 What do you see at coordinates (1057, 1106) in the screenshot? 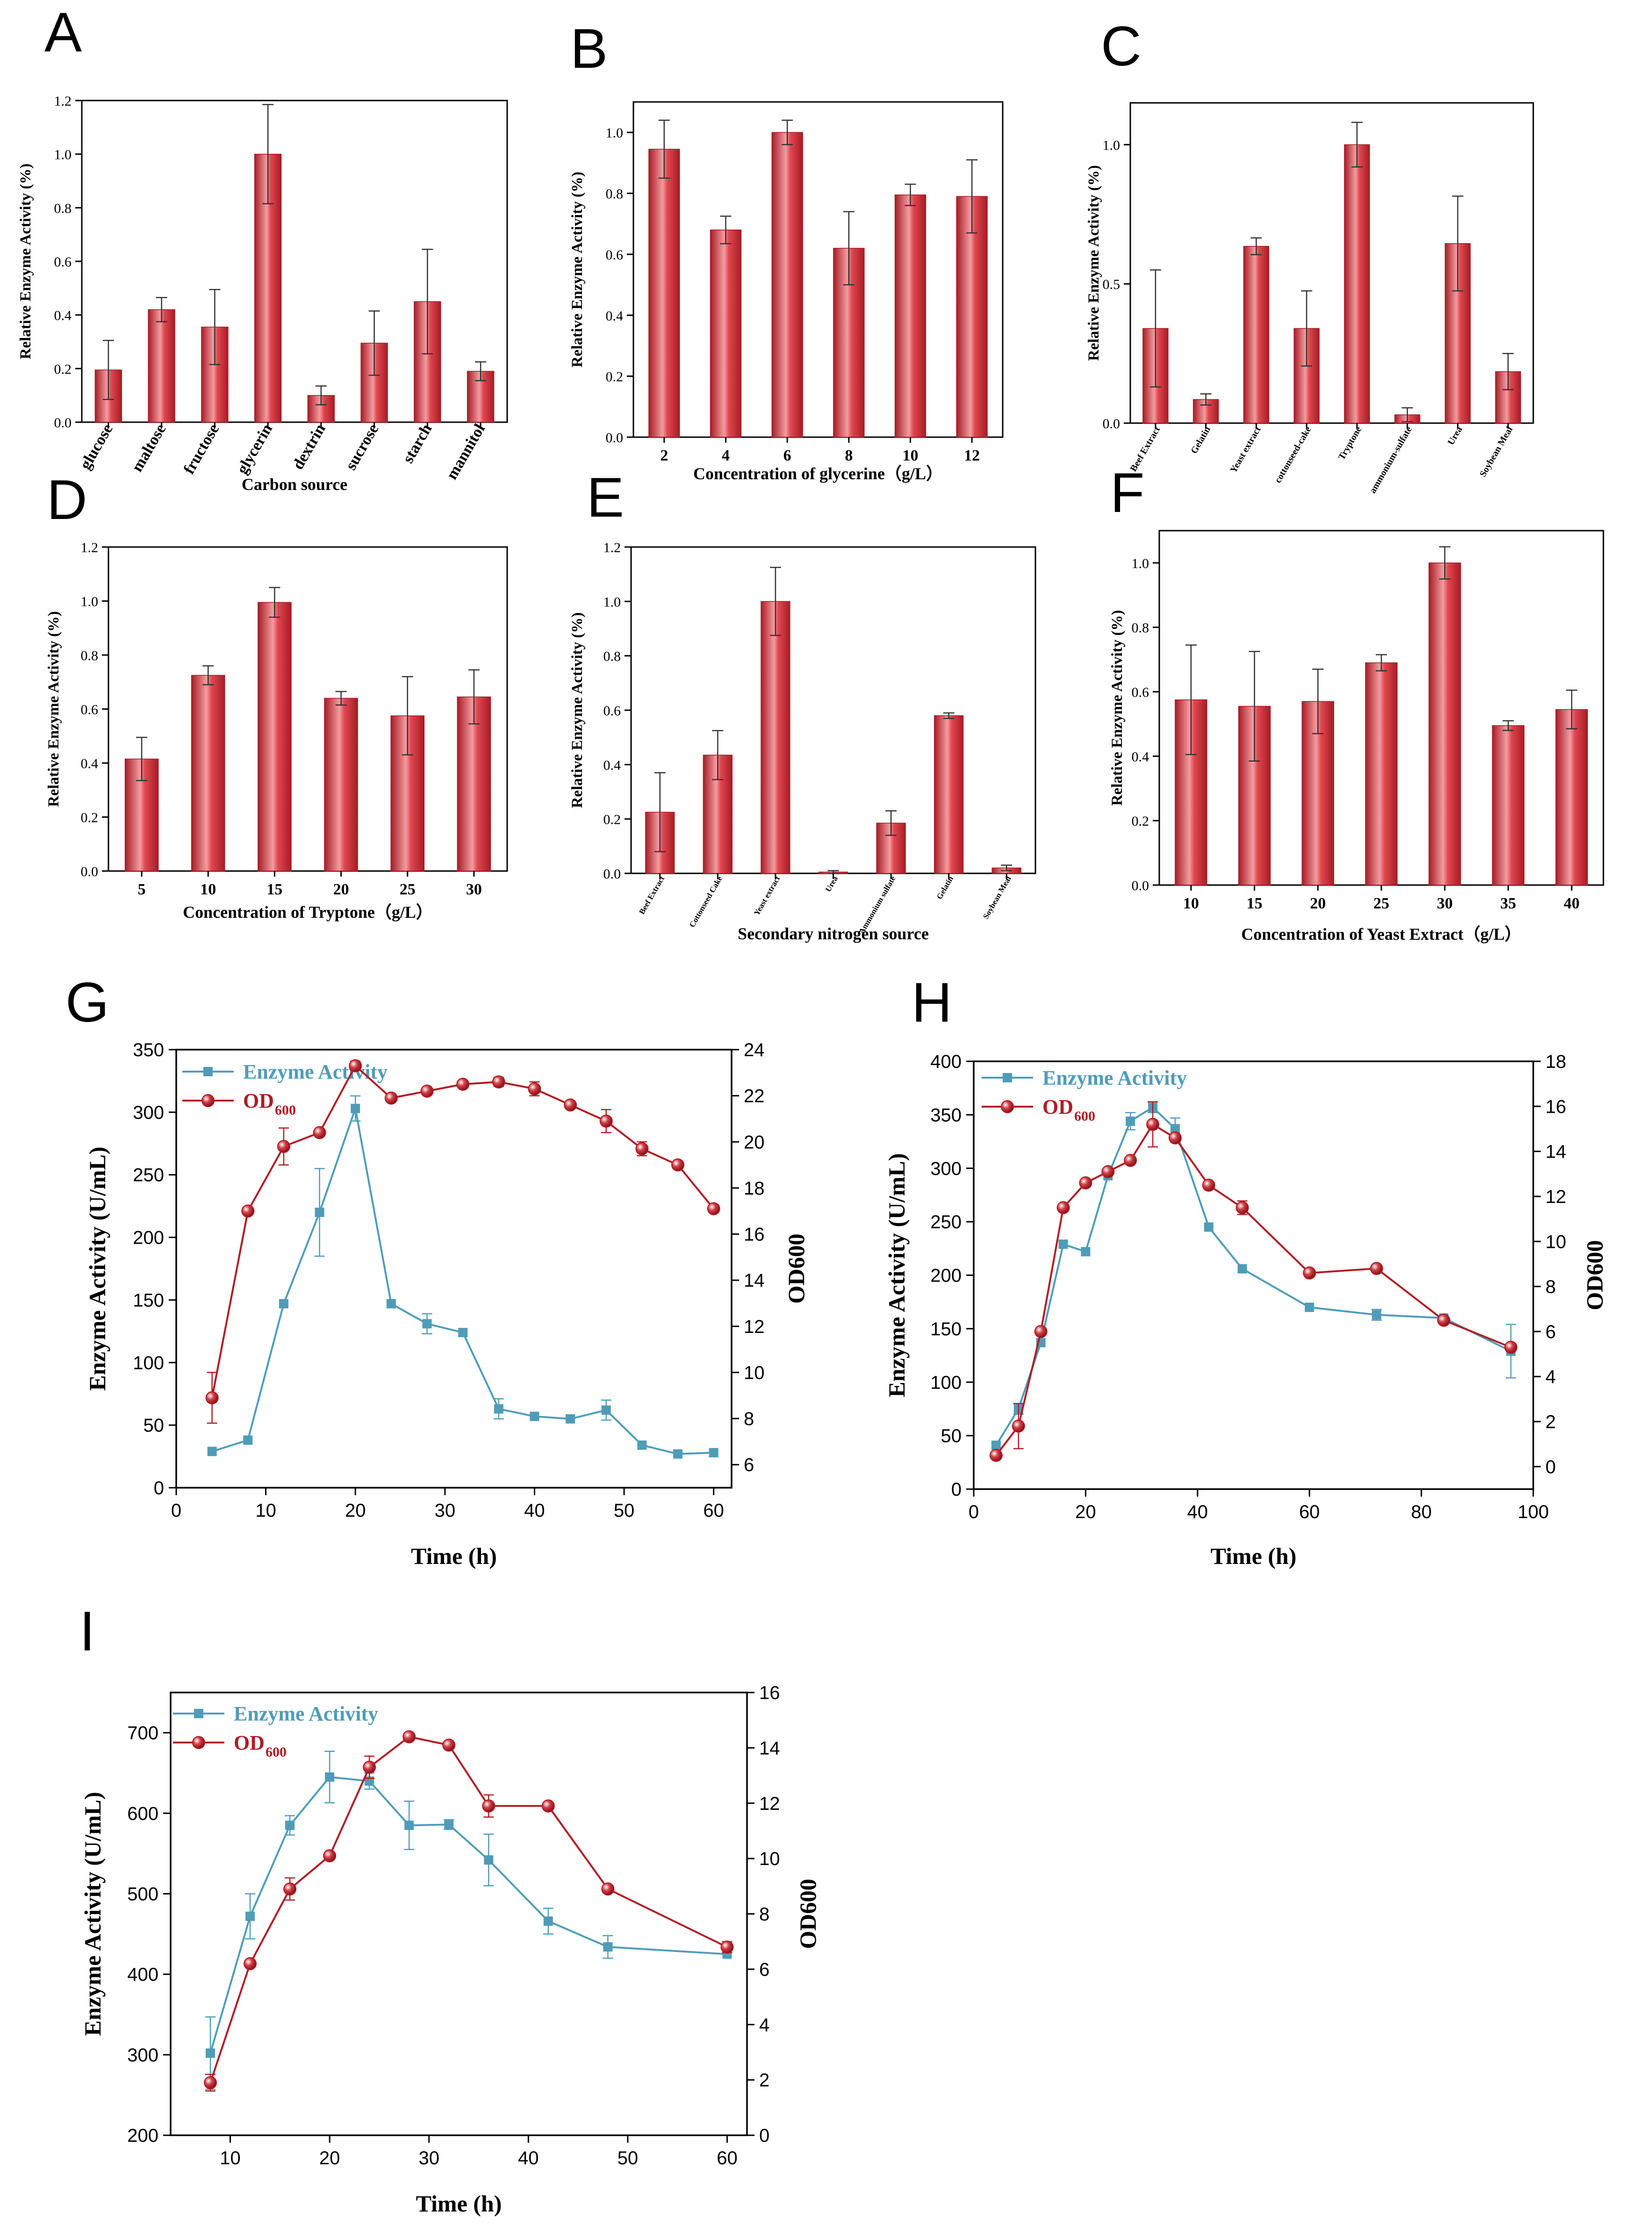
I see `legend-label: OD` at bounding box center [1057, 1106].